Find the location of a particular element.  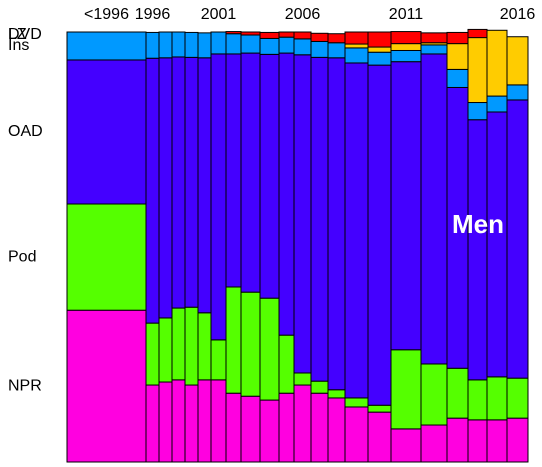

column-label: 2016 is located at coordinates (518, 14).